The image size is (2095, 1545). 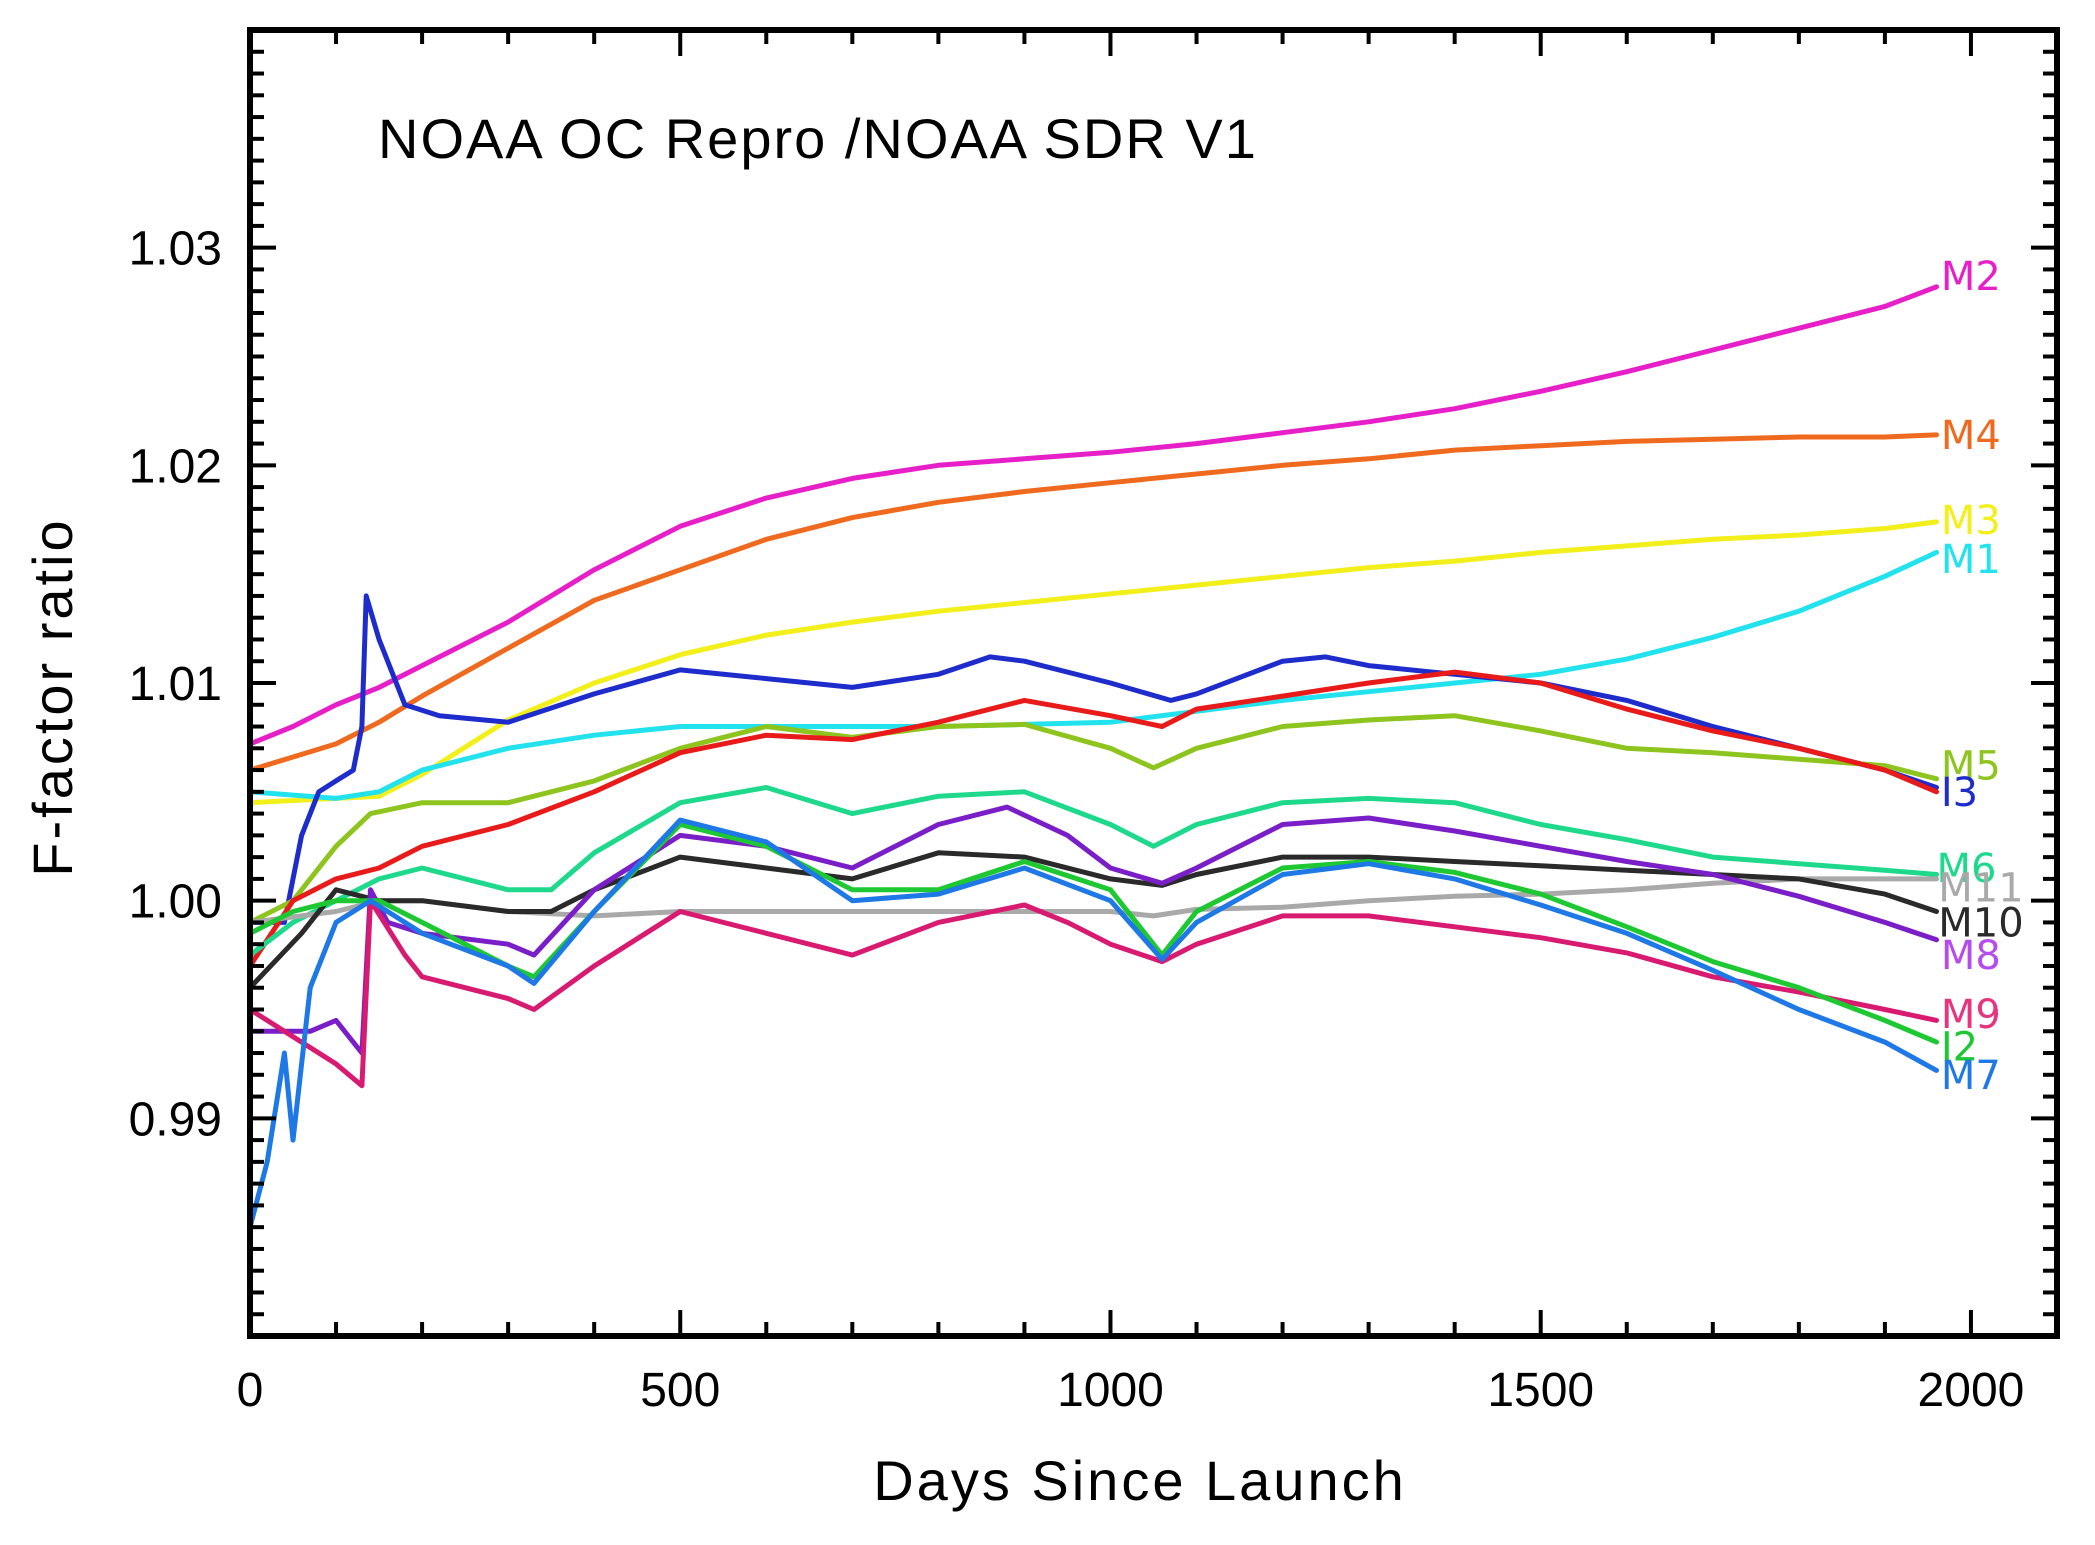 What do you see at coordinates (1140, 1480) in the screenshot?
I see `x-axis-title: Days Since Launch` at bounding box center [1140, 1480].